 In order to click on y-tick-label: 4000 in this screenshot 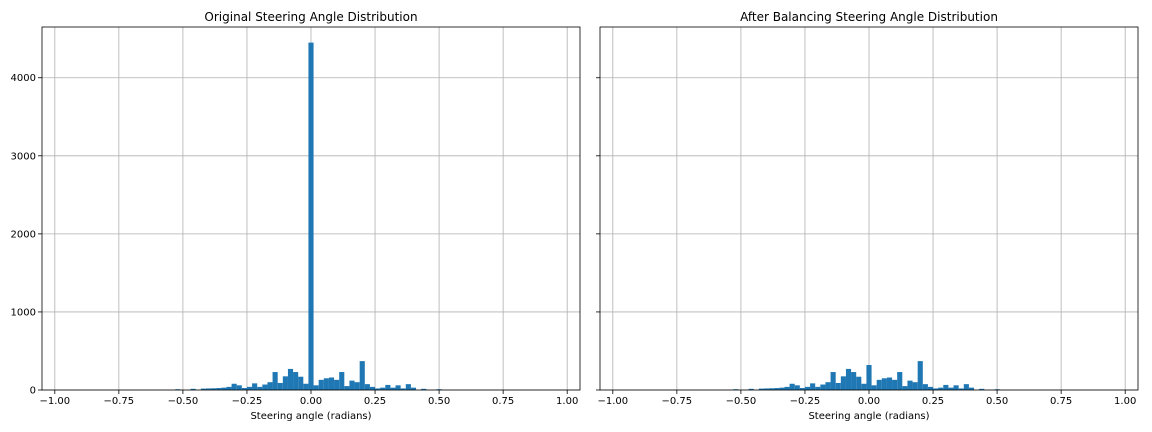, I will do `click(23, 78)`.